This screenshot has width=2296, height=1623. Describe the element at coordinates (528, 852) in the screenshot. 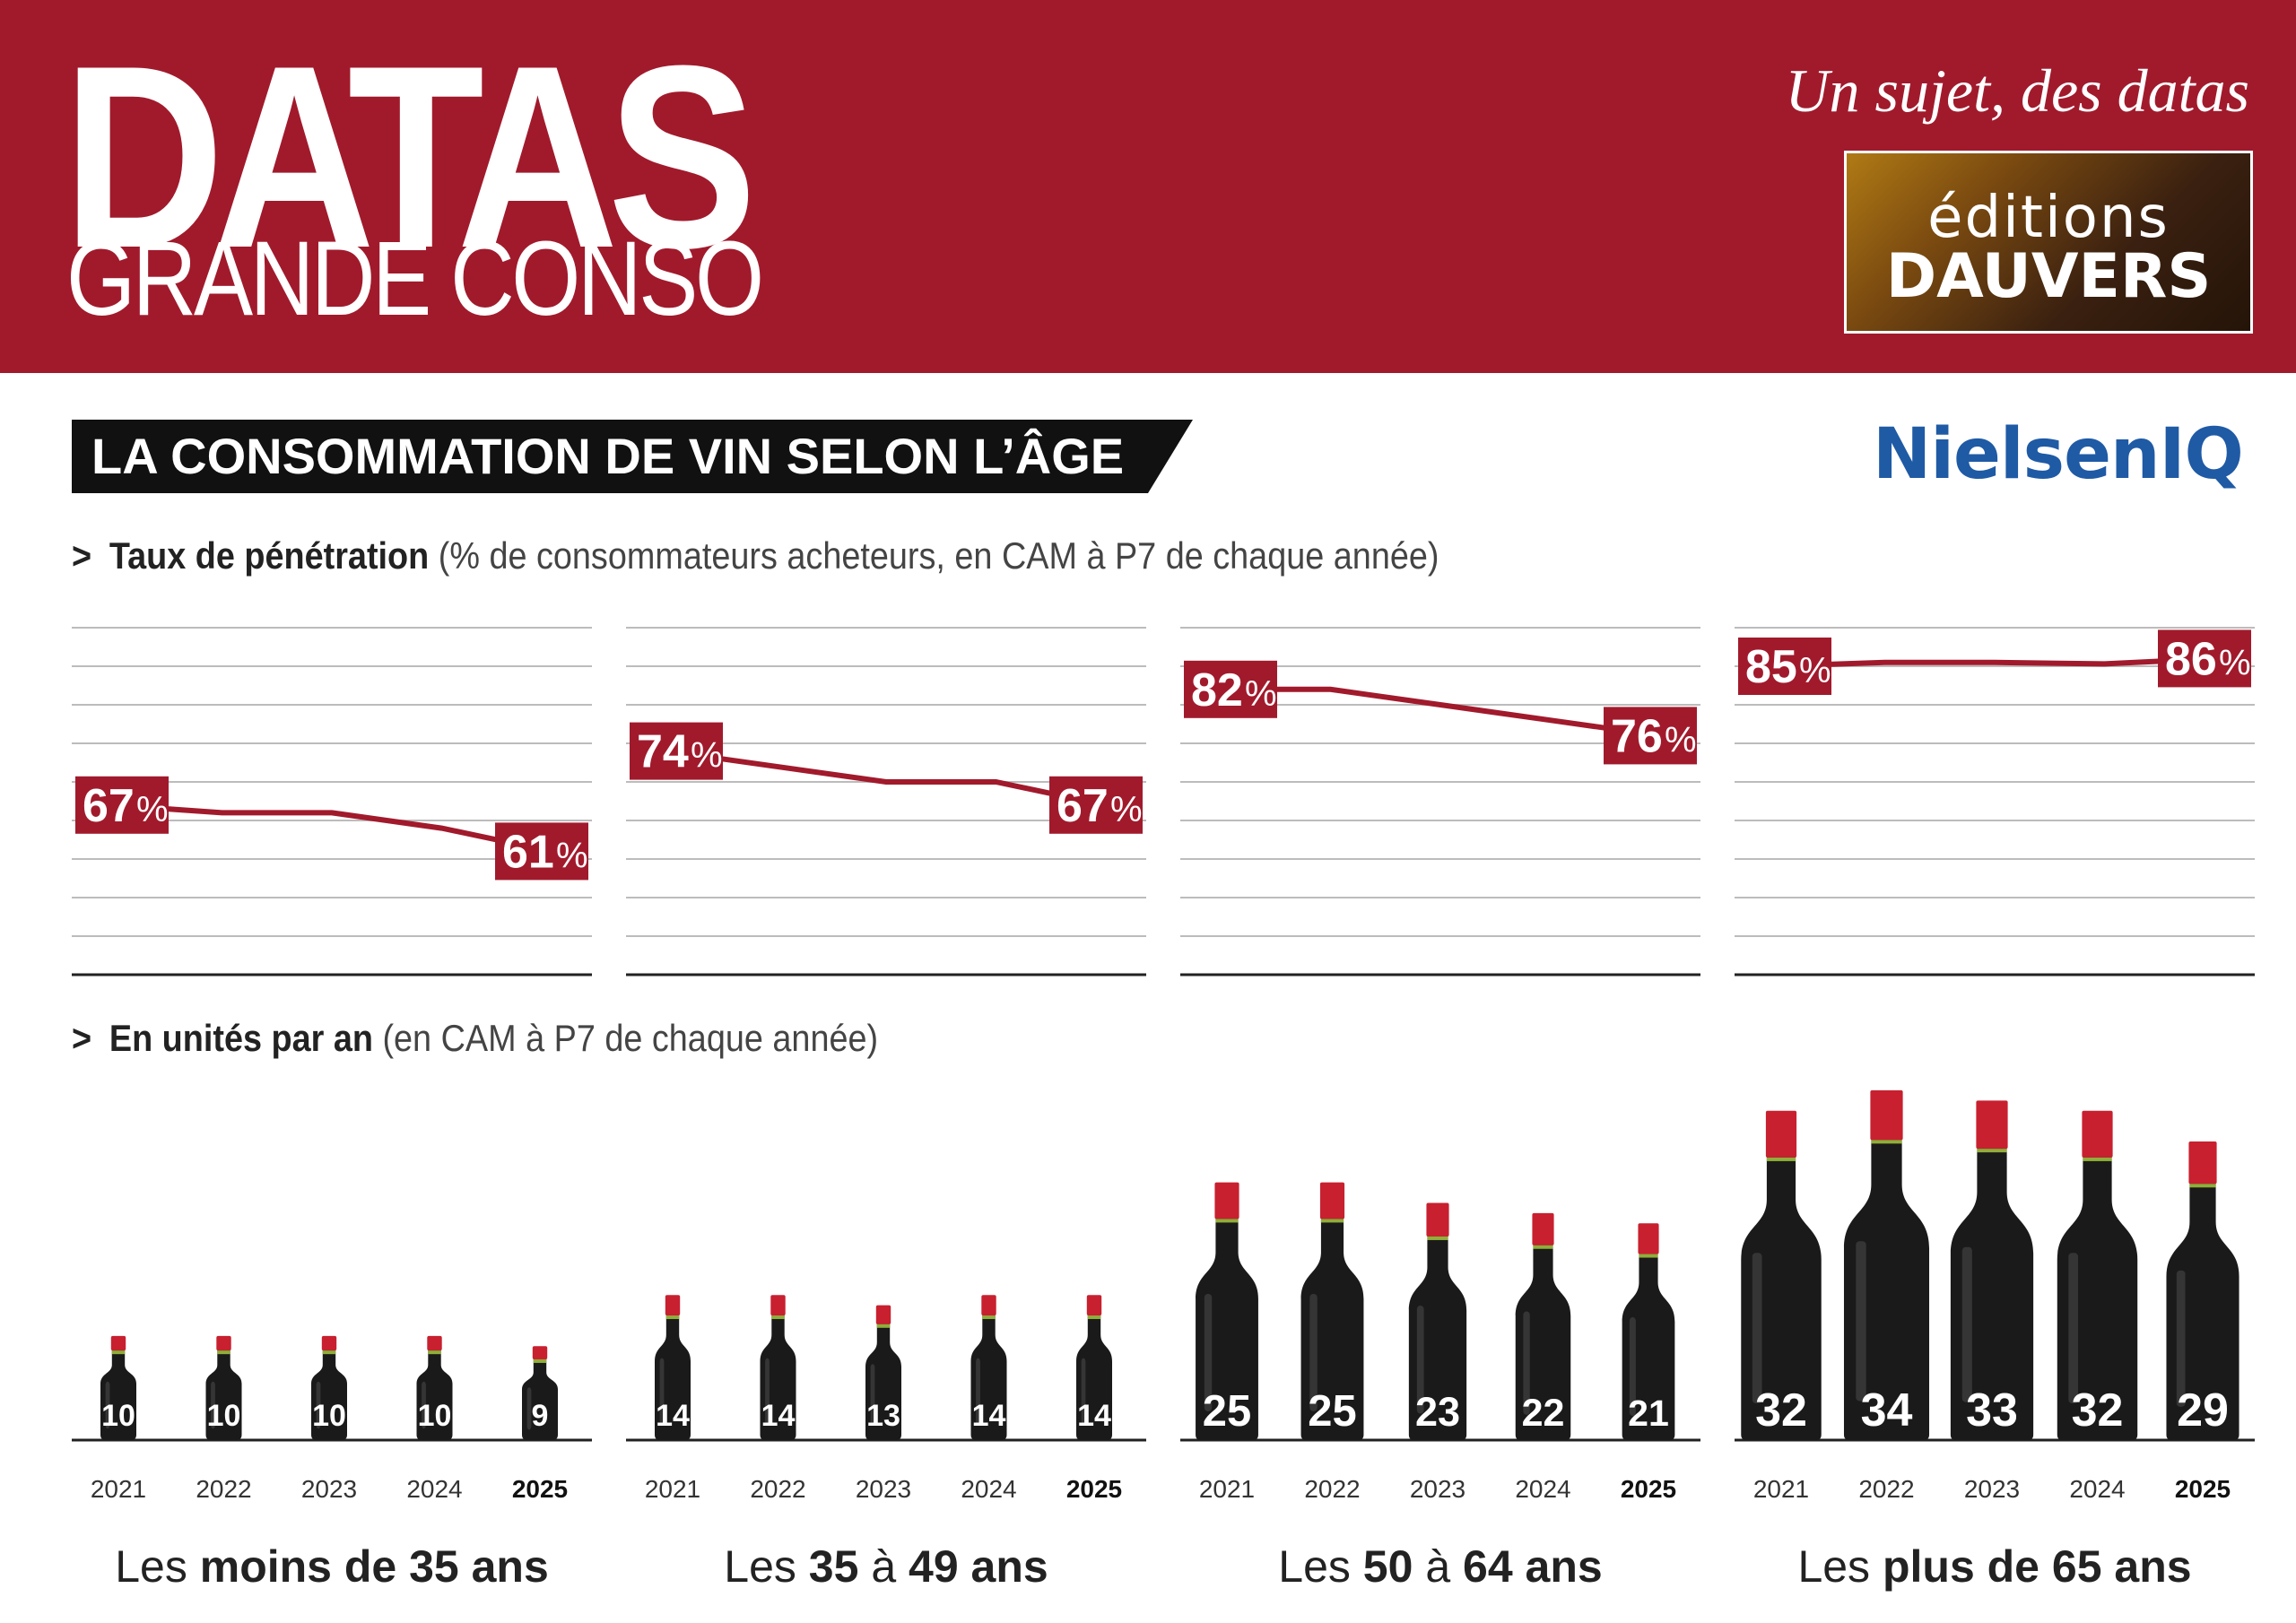

I see `value-label: 61` at that location.